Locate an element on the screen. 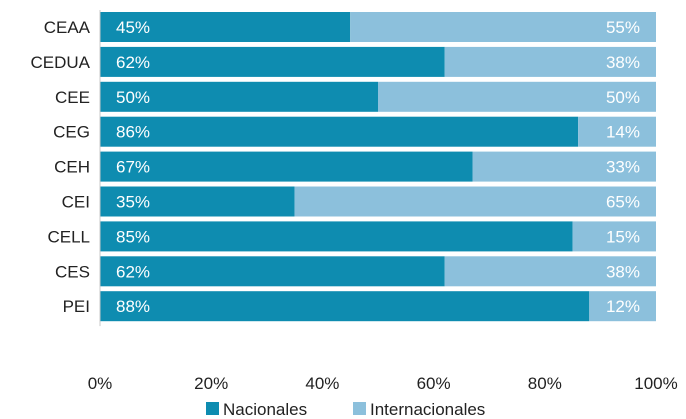 The image size is (686, 419). legend-label-internacionales: Internacionales is located at coordinates (427, 409).